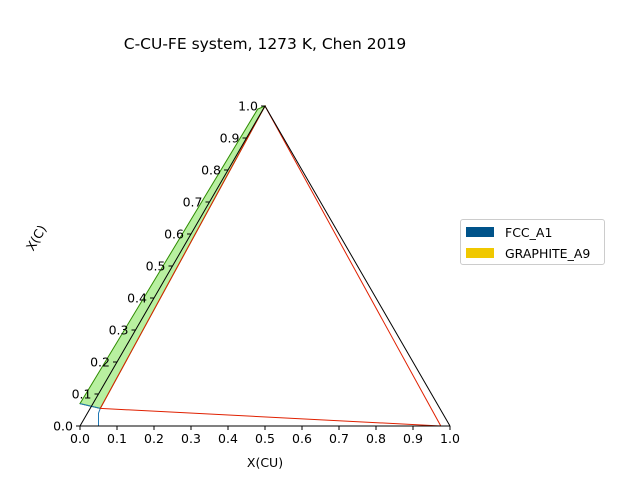 This screenshot has width=640, height=480. I want to click on legend-item-graphite: GRAPHITE_A9, so click(528, 253).